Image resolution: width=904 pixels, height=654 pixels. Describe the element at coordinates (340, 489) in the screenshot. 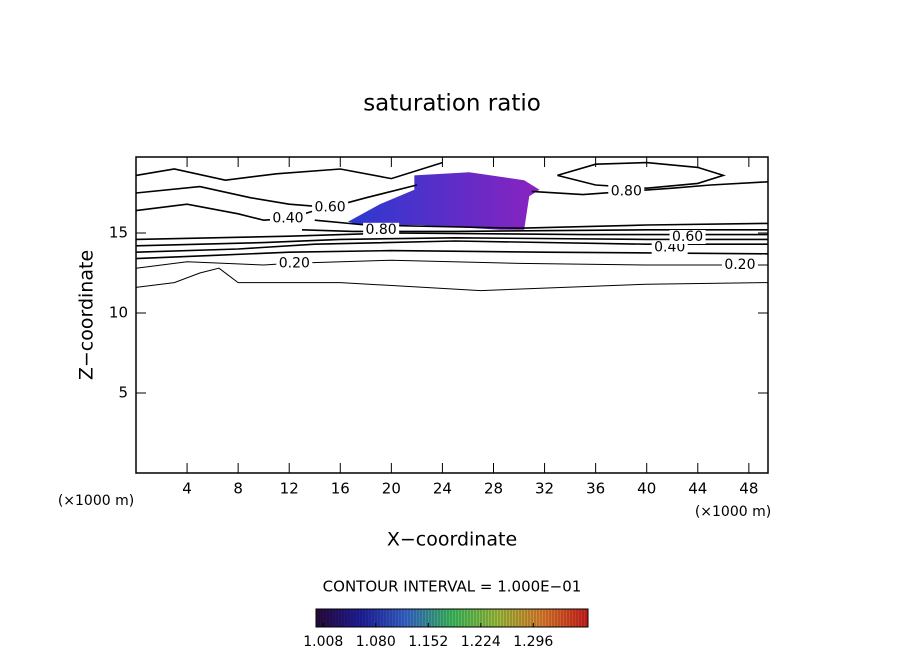

I see `x-tick-label: 16` at that location.